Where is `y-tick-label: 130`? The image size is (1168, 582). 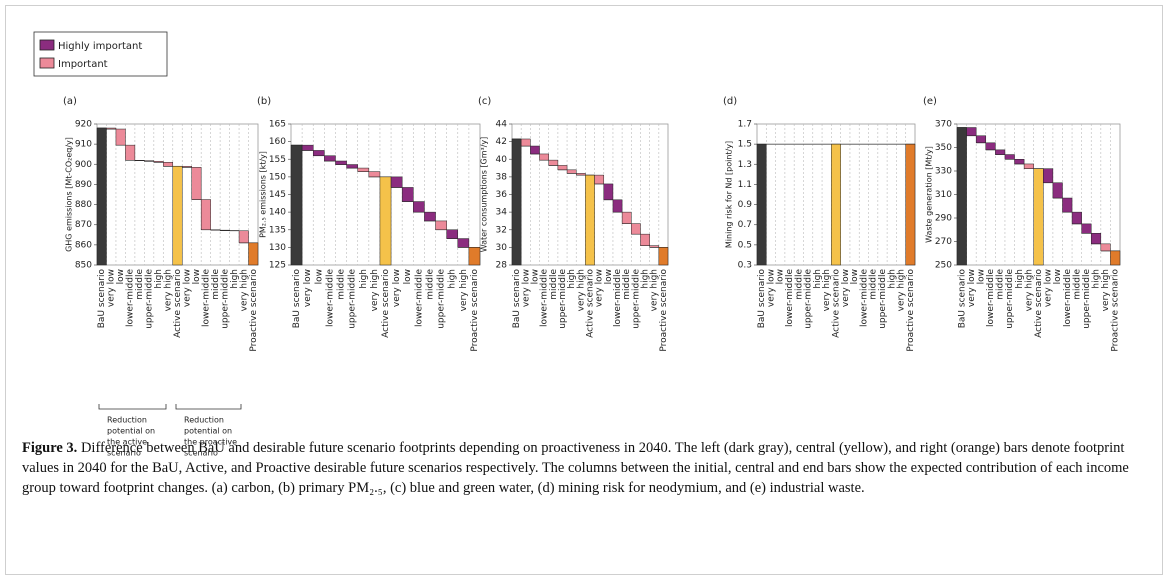 y-tick-label: 130 is located at coordinates (277, 248).